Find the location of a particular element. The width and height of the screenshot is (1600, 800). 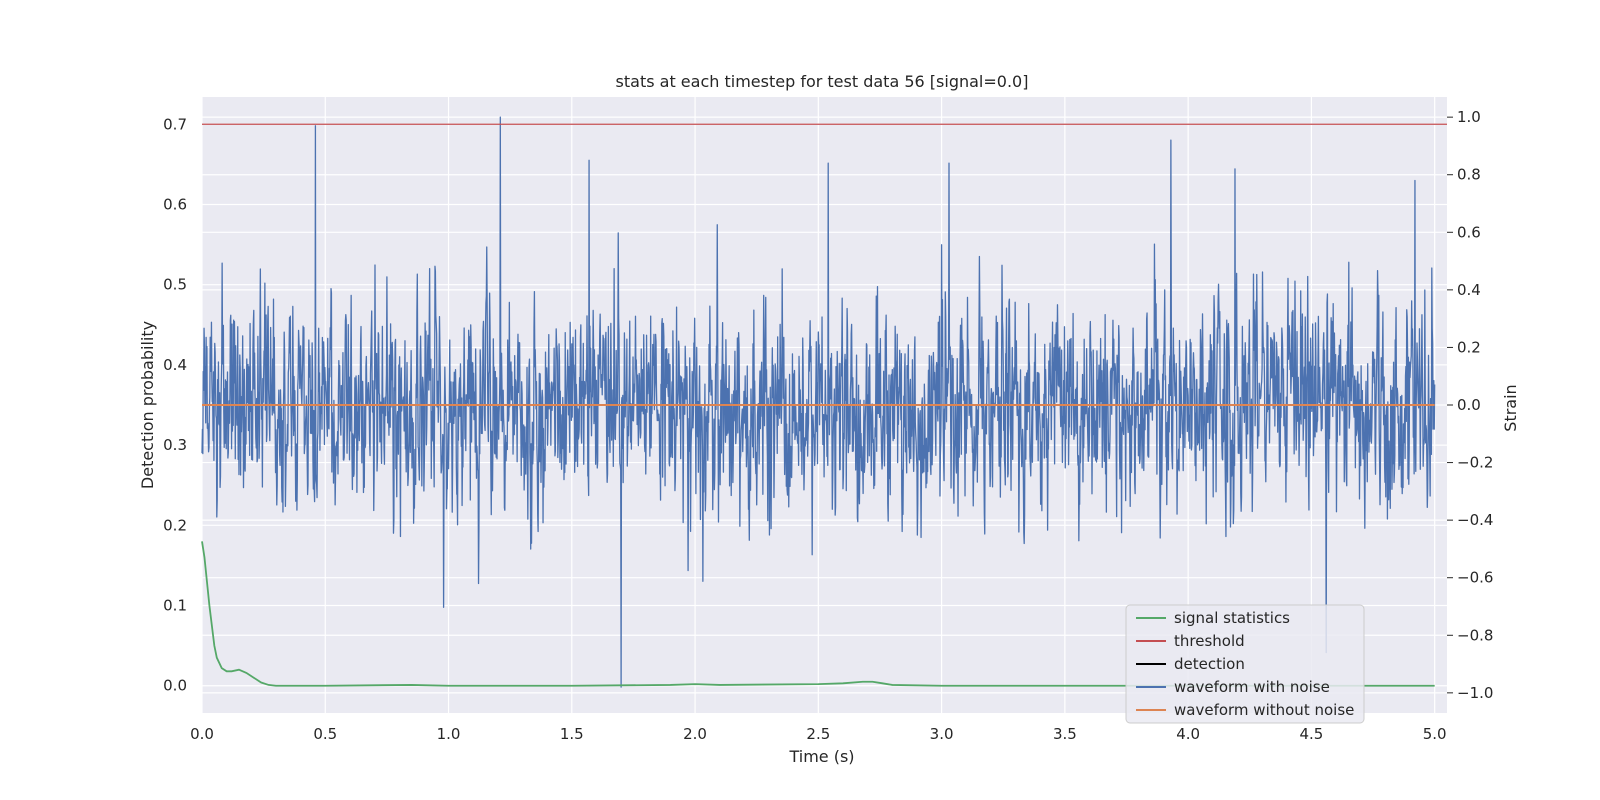

legend-label: detection is located at coordinates (1209, 664).